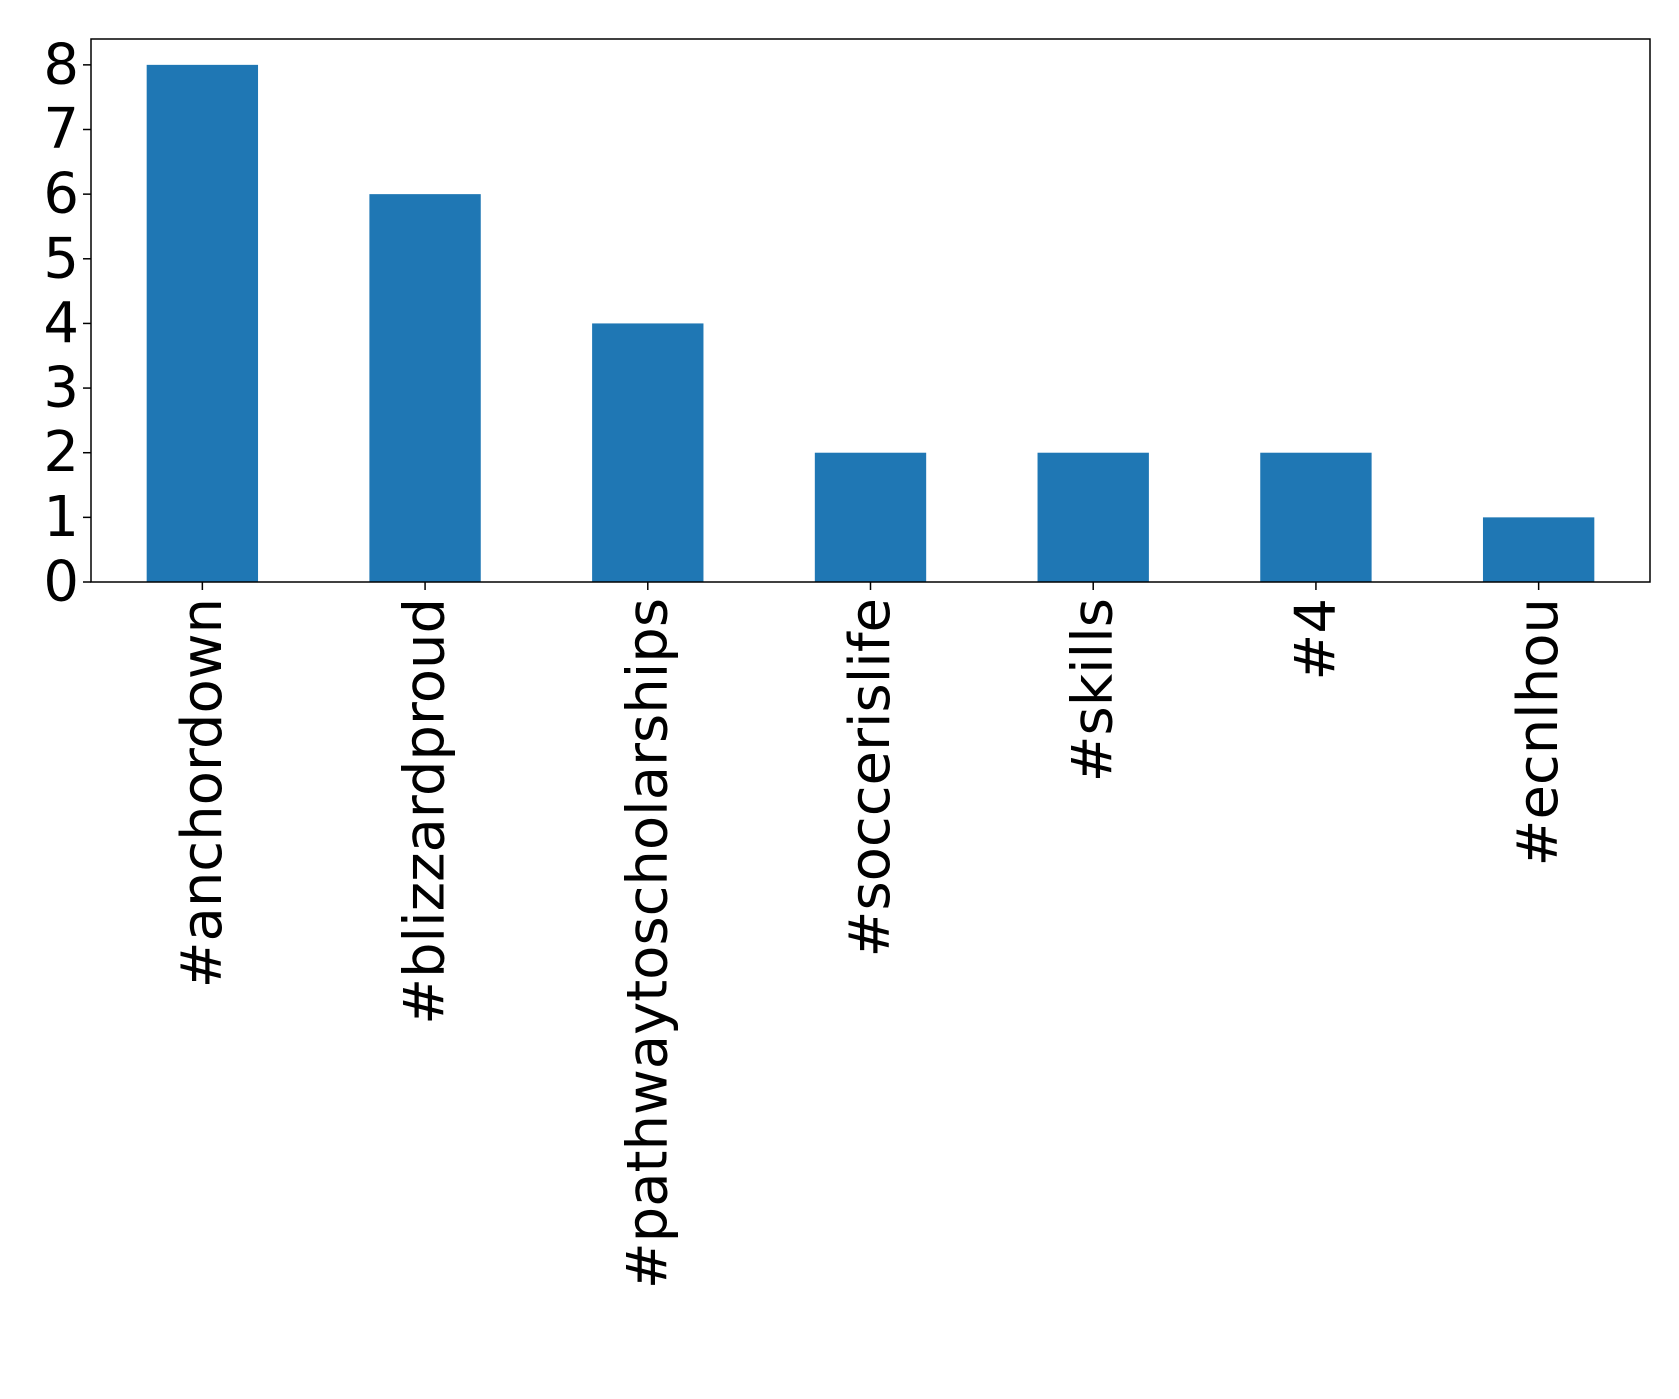  Describe the element at coordinates (61, 323) in the screenshot. I see `y-tick-label: 4` at that location.